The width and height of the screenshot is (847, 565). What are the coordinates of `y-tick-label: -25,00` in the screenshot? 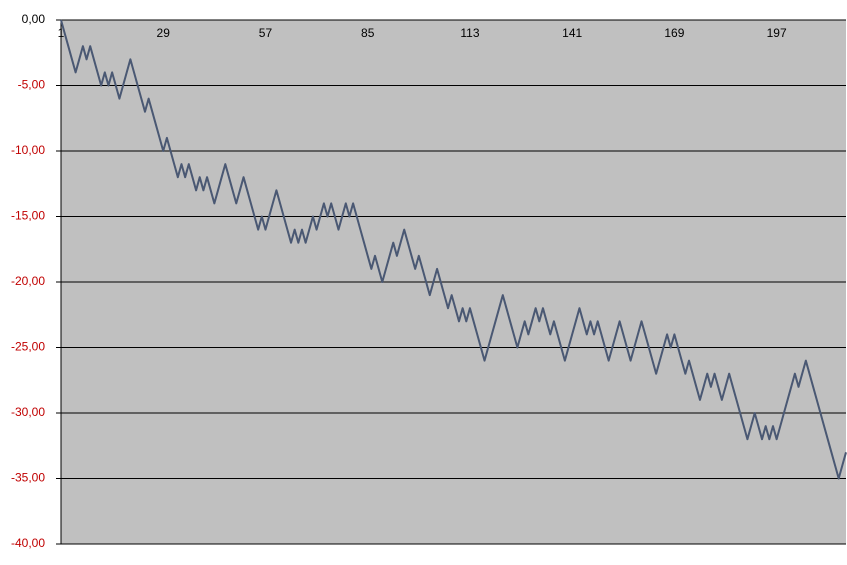 It's located at (28, 347).